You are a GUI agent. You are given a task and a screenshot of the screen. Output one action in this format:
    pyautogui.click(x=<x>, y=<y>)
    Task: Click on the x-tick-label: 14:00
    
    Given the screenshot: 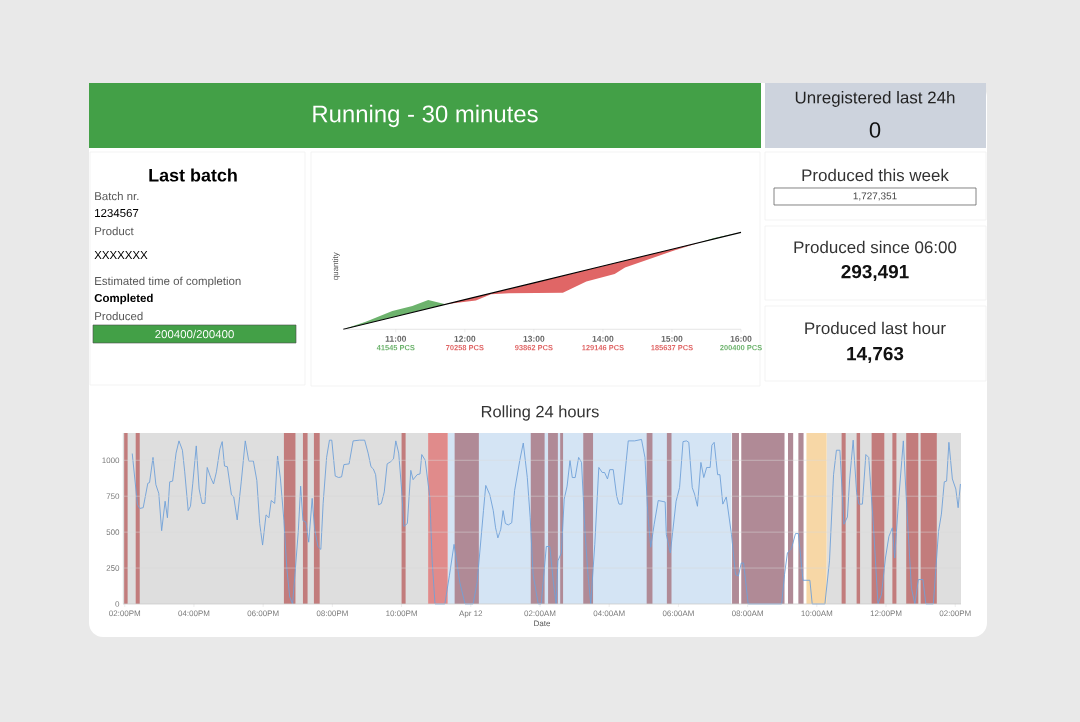 What is the action you would take?
    pyautogui.click(x=603, y=338)
    